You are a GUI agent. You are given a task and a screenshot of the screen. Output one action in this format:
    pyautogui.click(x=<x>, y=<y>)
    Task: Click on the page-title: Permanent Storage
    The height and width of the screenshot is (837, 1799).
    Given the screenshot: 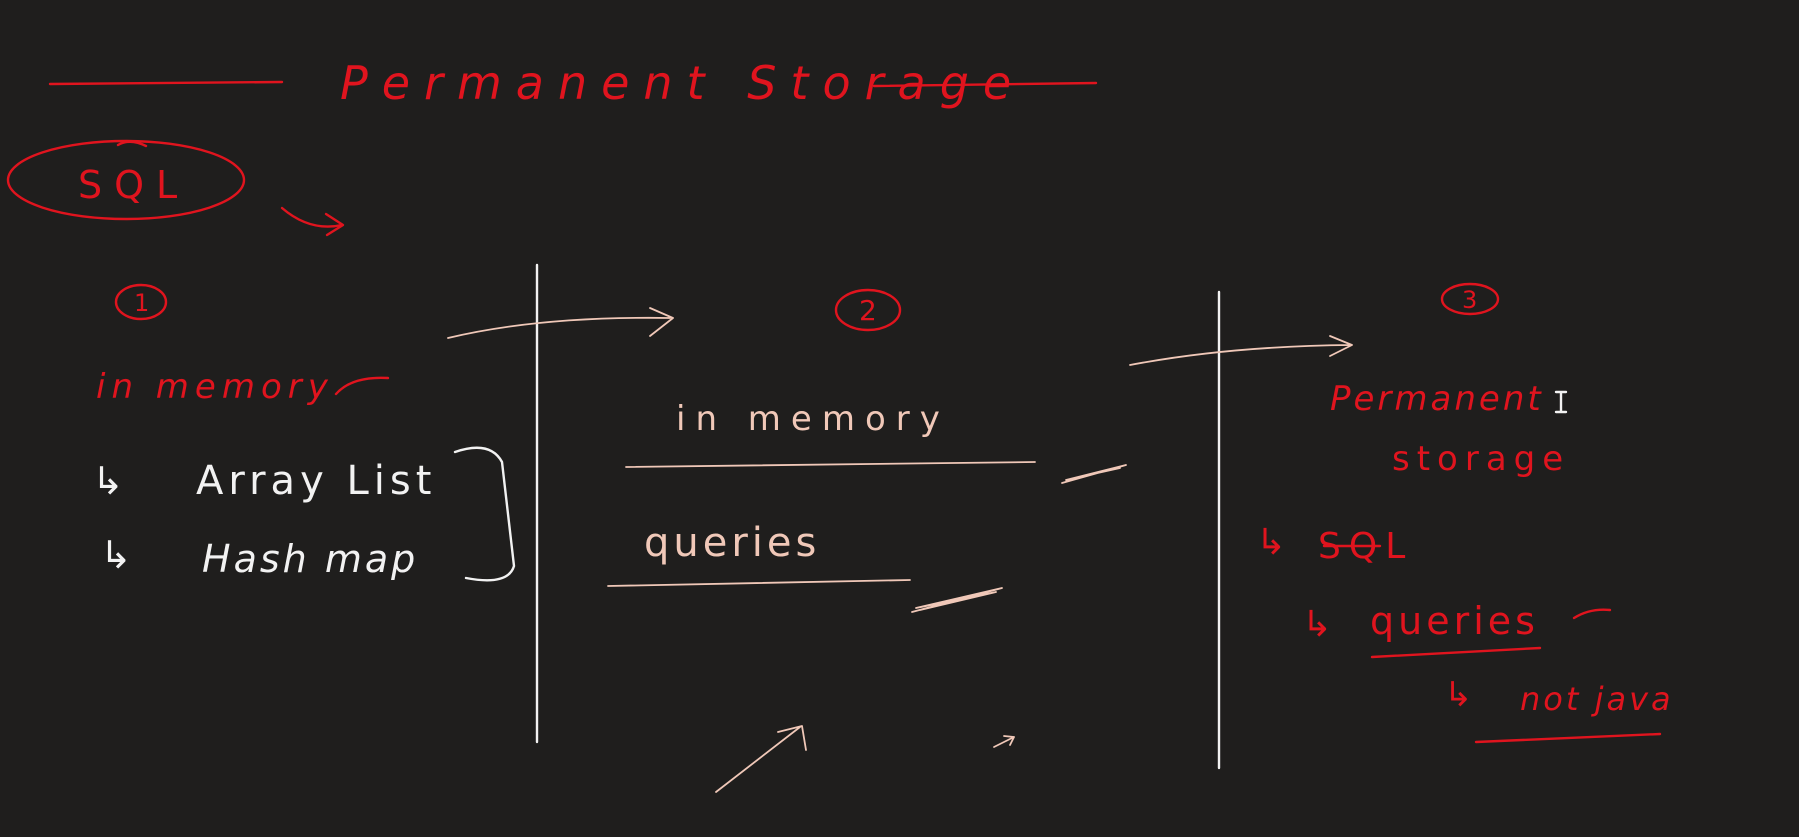 What is the action you would take?
    pyautogui.click(x=682, y=83)
    